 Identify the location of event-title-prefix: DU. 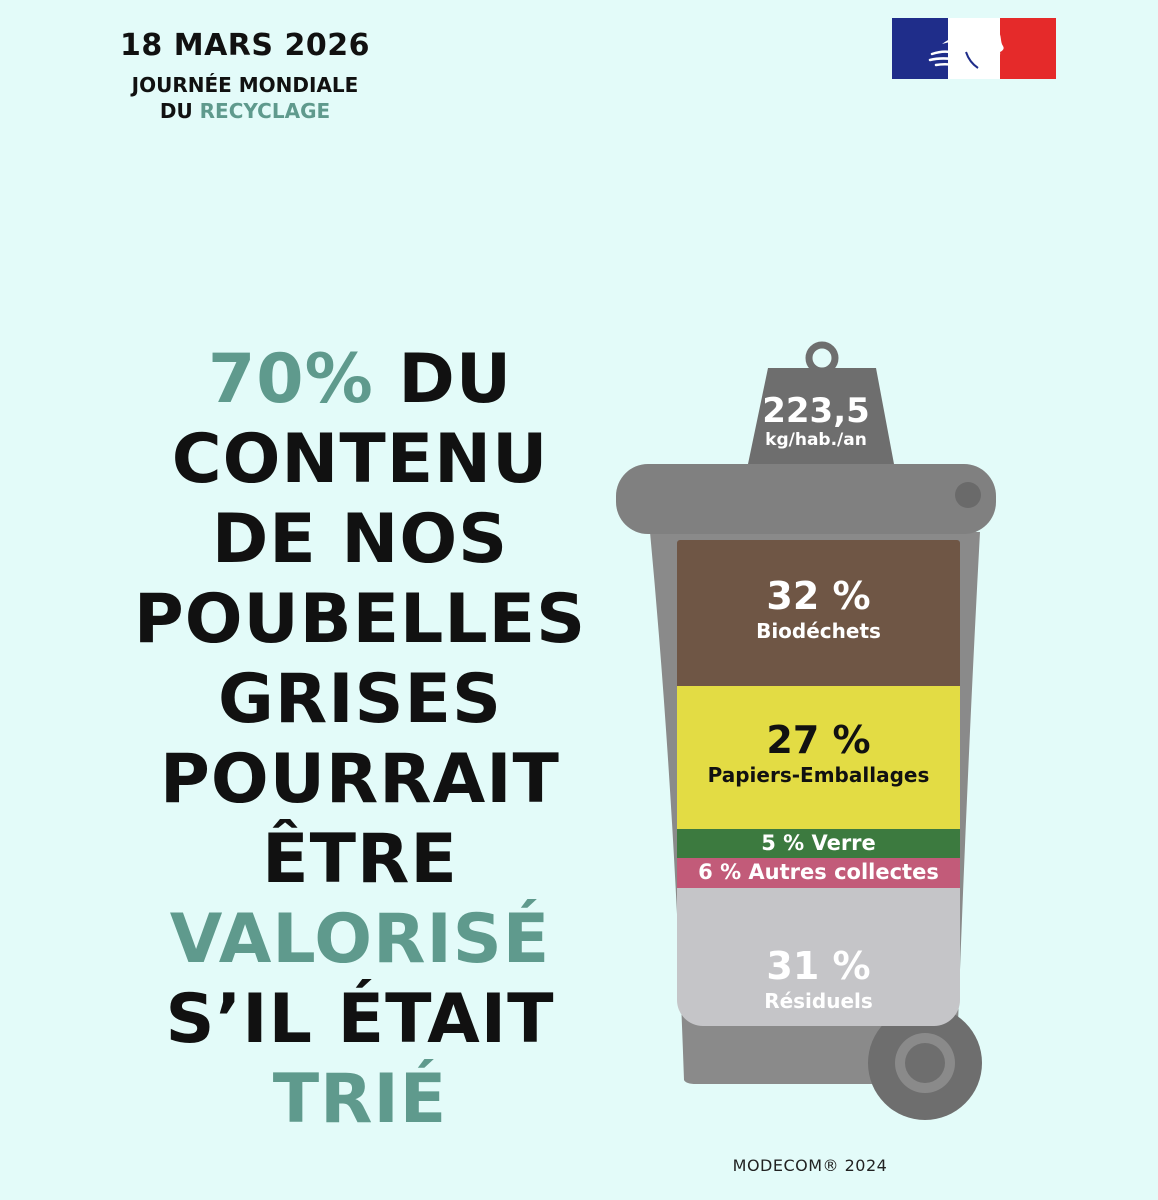
(179, 111).